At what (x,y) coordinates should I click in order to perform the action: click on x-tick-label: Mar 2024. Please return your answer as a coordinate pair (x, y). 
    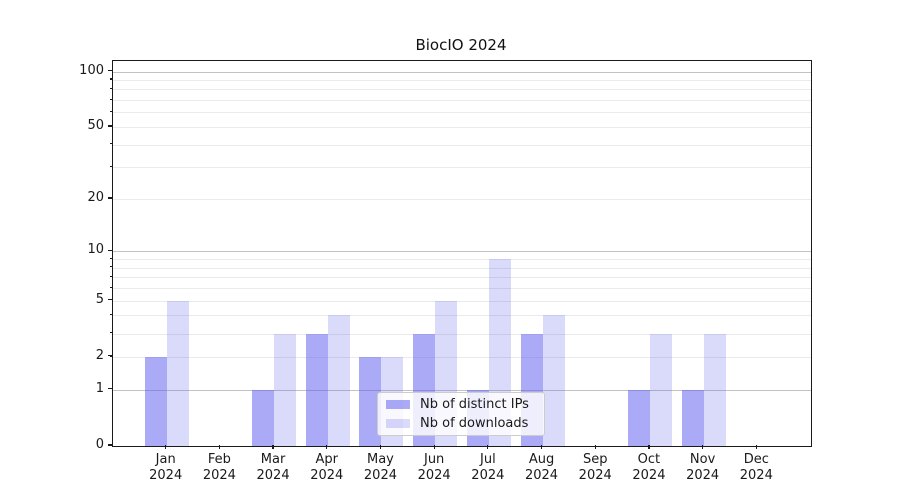
    Looking at the image, I should click on (273, 467).